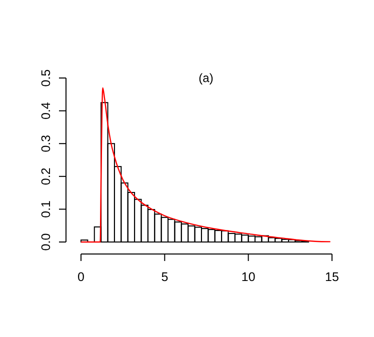 The height and width of the screenshot is (337, 374). Describe the element at coordinates (81, 277) in the screenshot. I see `x-tick-label: 0` at that location.